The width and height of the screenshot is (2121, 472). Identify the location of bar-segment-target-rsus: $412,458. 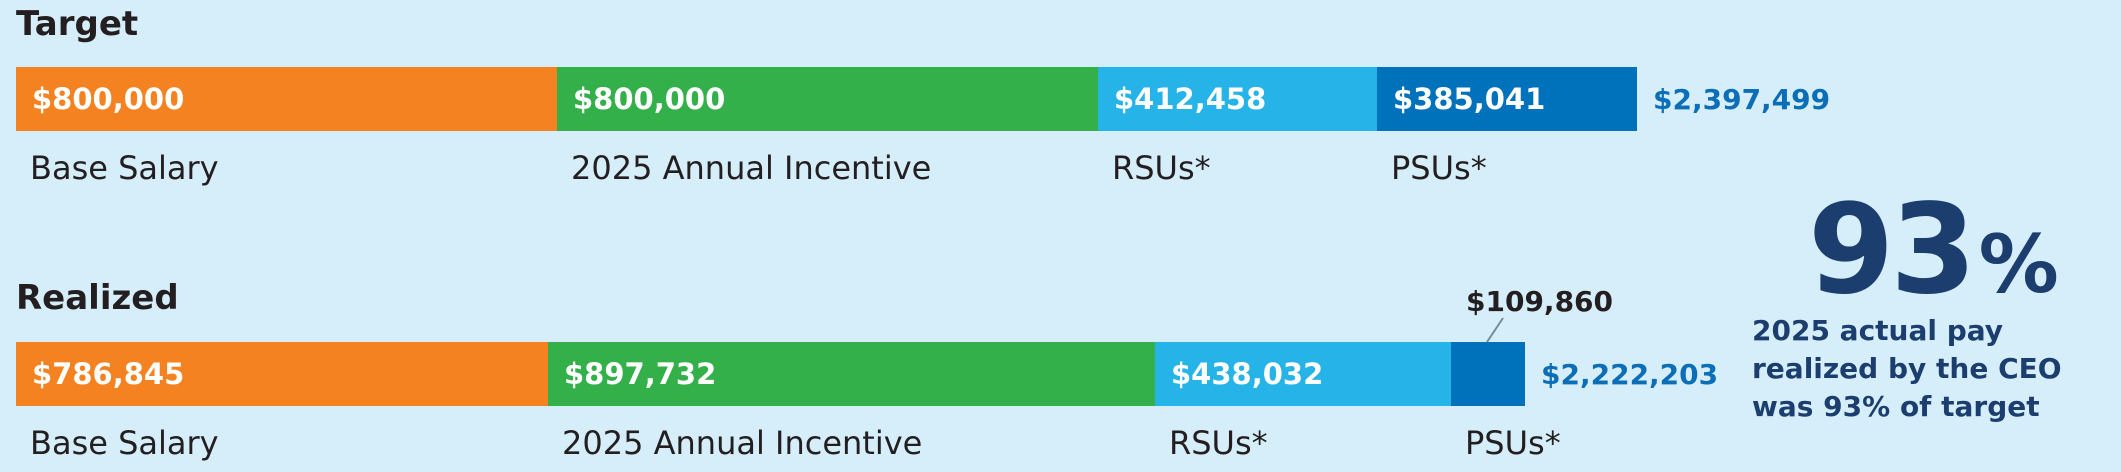
(1237, 99).